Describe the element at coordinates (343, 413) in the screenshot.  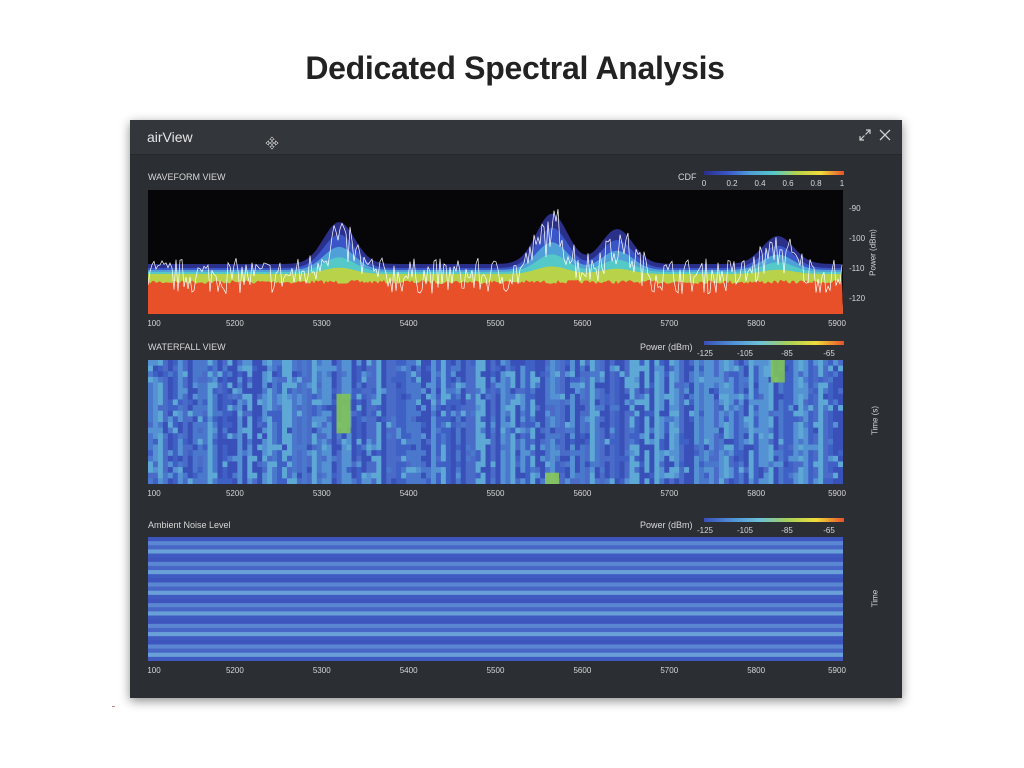
I see `signal-hotspot` at that location.